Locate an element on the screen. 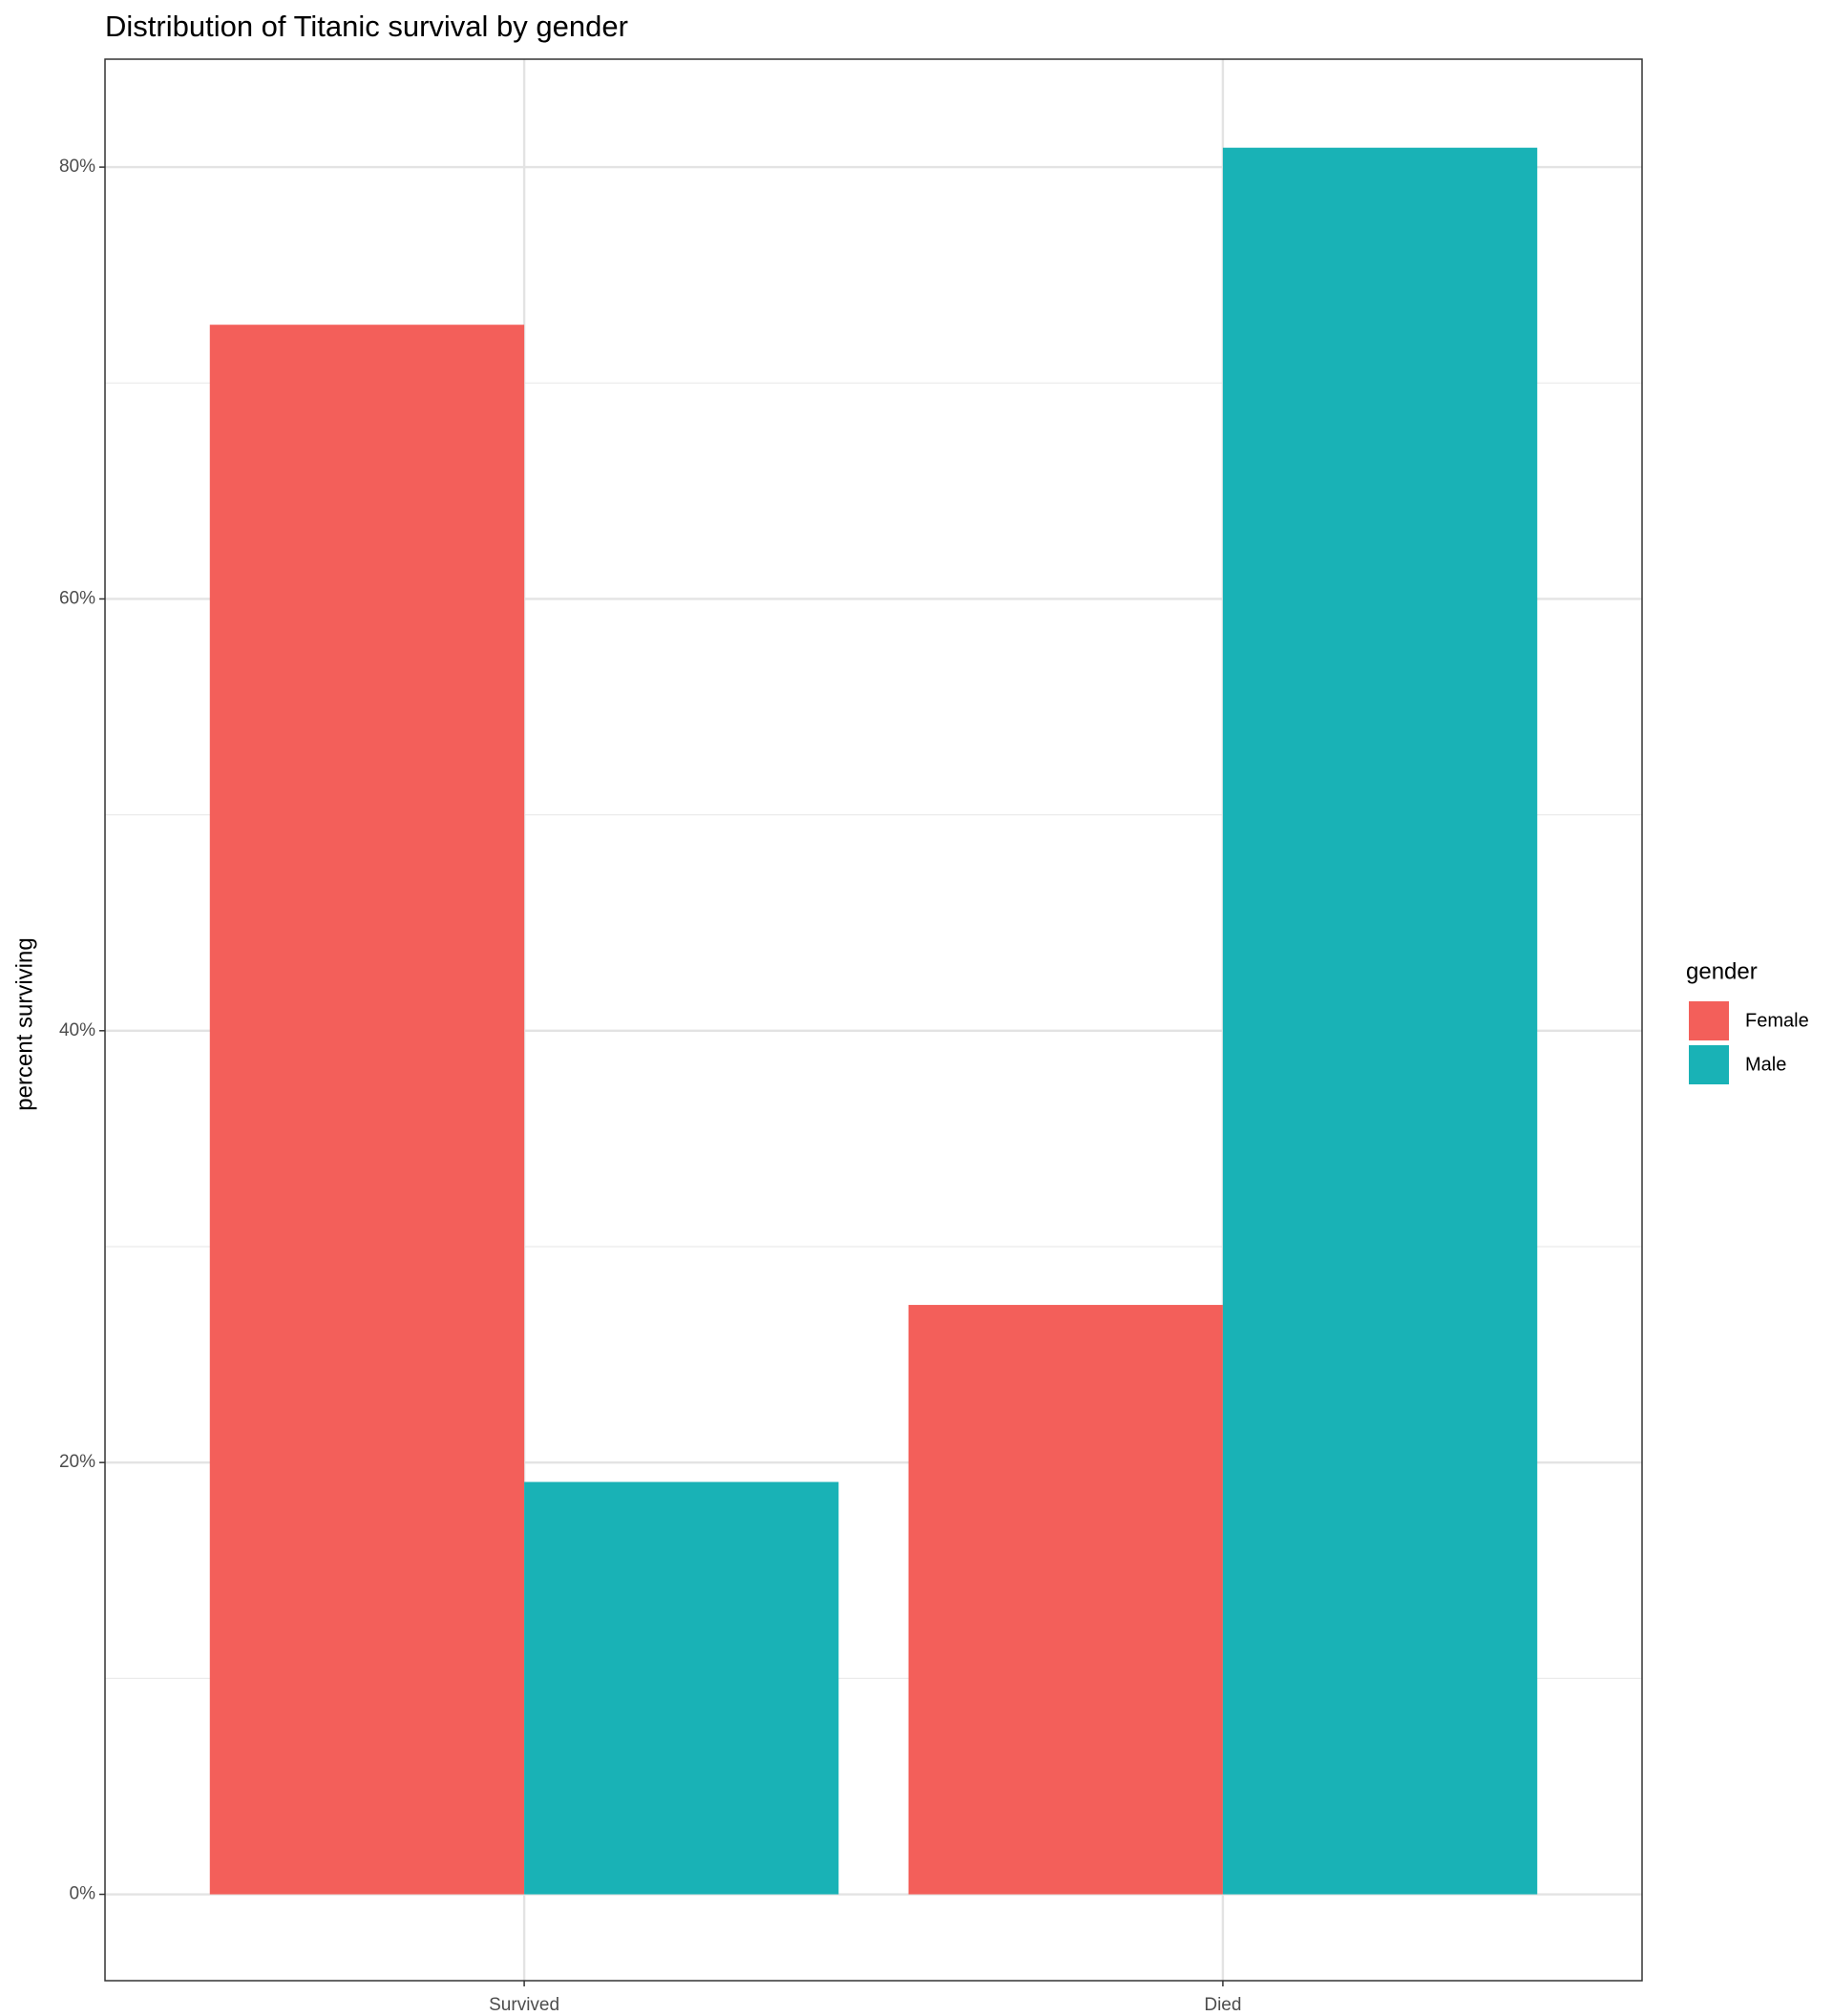  legend-label: Female is located at coordinates (1777, 1020).